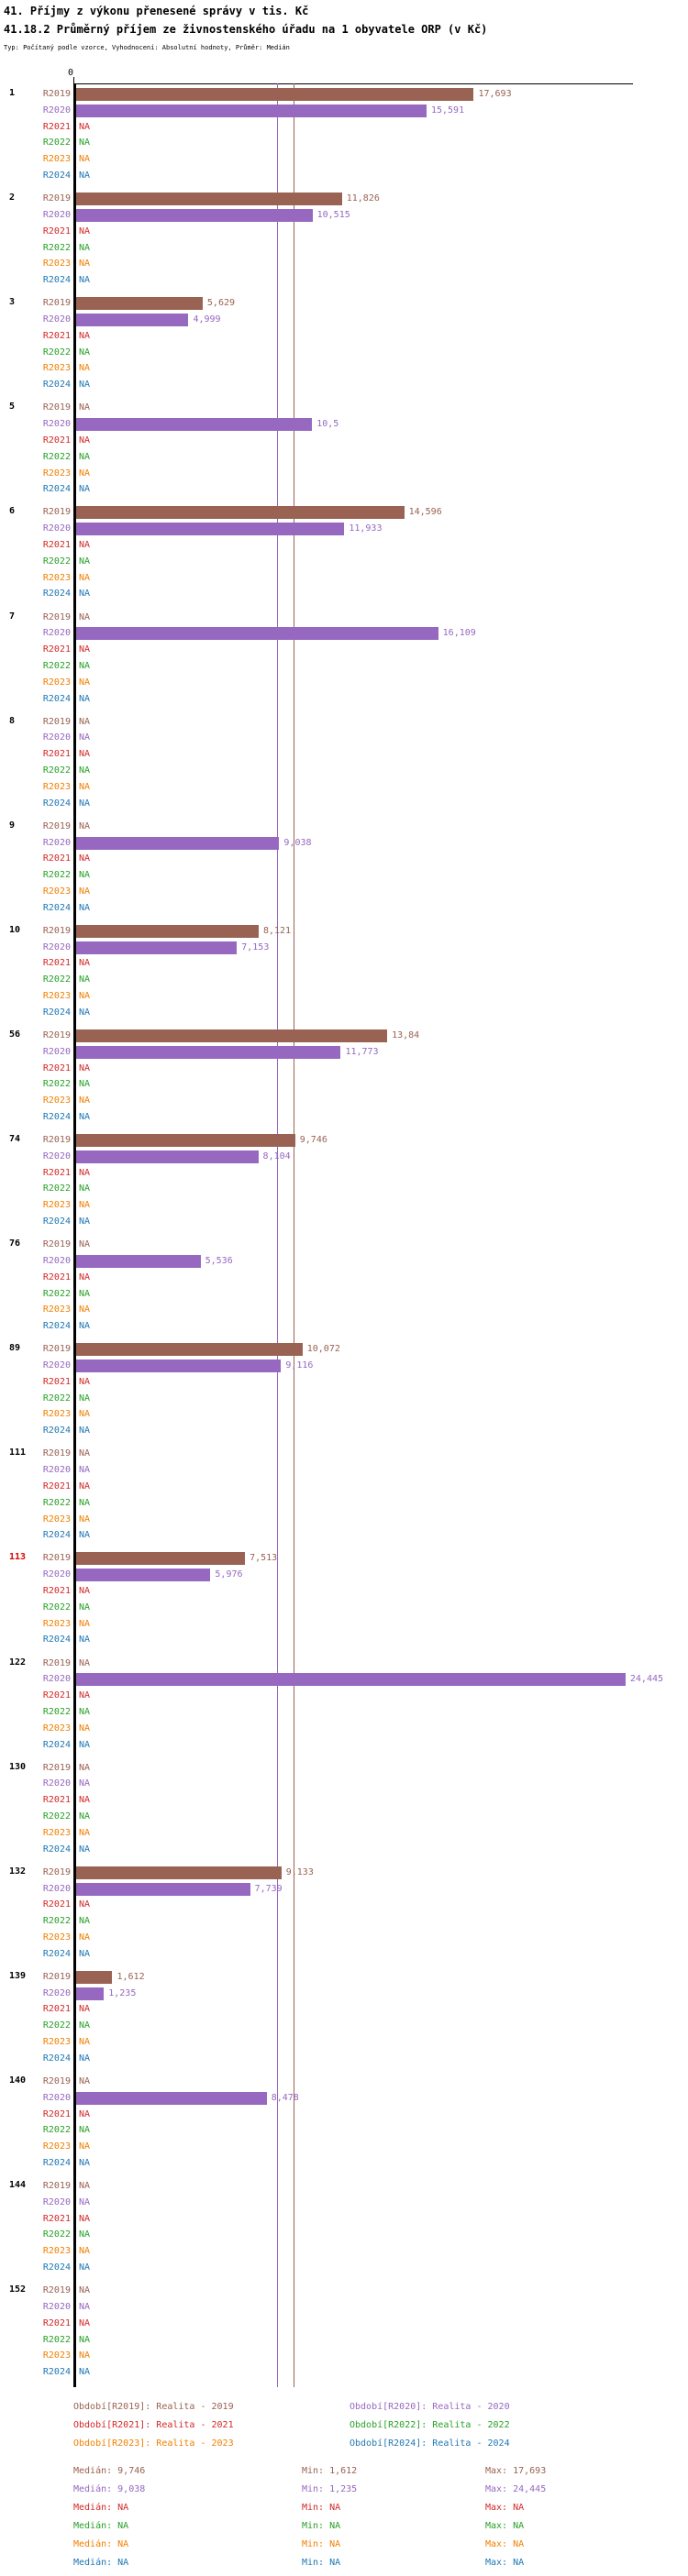 The width and height of the screenshot is (688, 2576). What do you see at coordinates (189, 1350) in the screenshot?
I see `bar-89-r2019` at bounding box center [189, 1350].